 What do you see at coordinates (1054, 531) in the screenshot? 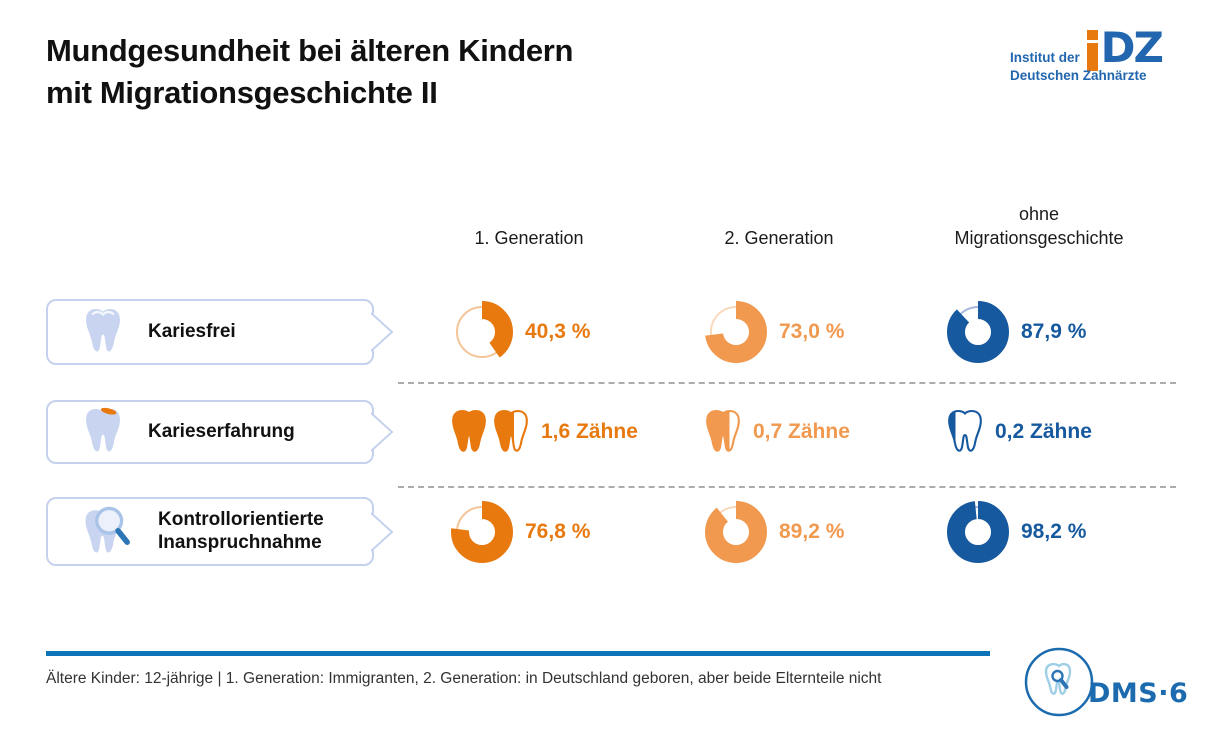
I see `stat-value: 98,2 %` at bounding box center [1054, 531].